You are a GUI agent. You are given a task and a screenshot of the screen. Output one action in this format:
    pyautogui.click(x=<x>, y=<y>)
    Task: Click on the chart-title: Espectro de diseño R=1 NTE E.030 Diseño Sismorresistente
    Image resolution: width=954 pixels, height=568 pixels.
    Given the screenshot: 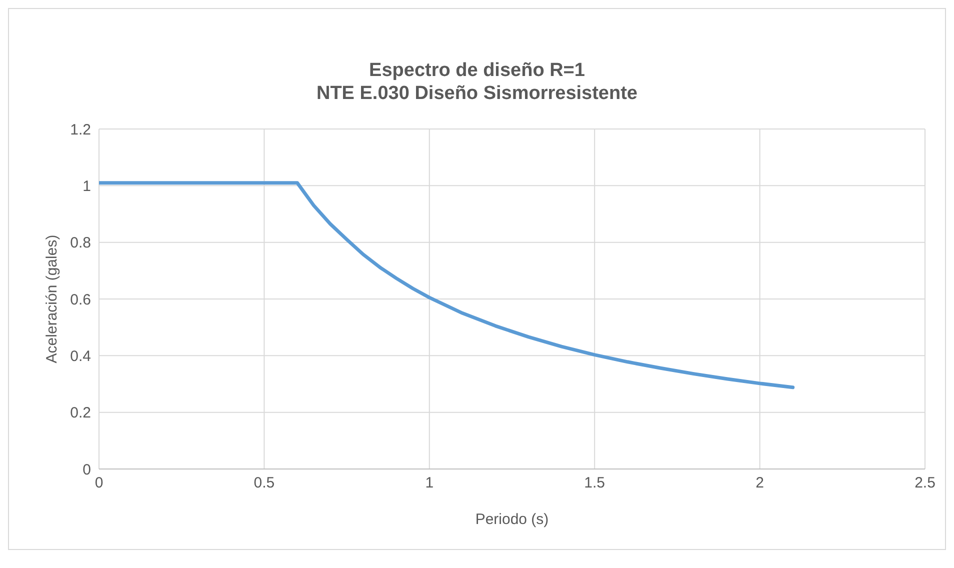 What is the action you would take?
    pyautogui.click(x=476, y=82)
    